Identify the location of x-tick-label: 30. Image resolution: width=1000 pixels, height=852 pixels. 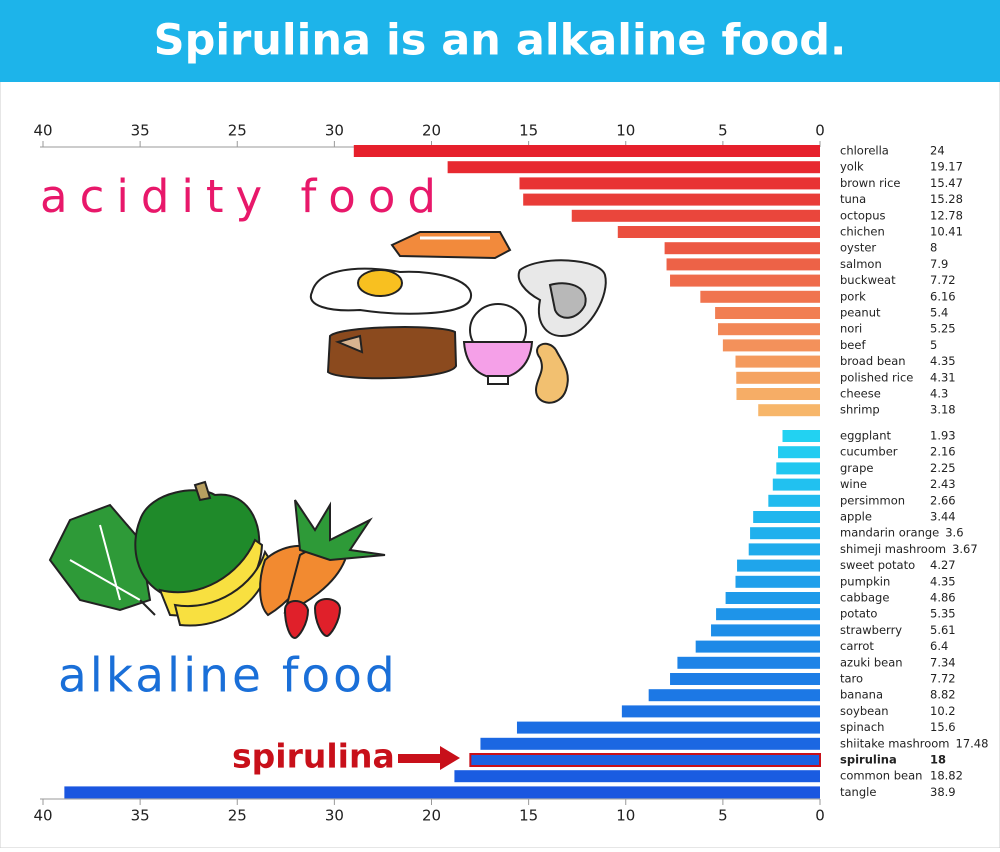
(334, 131).